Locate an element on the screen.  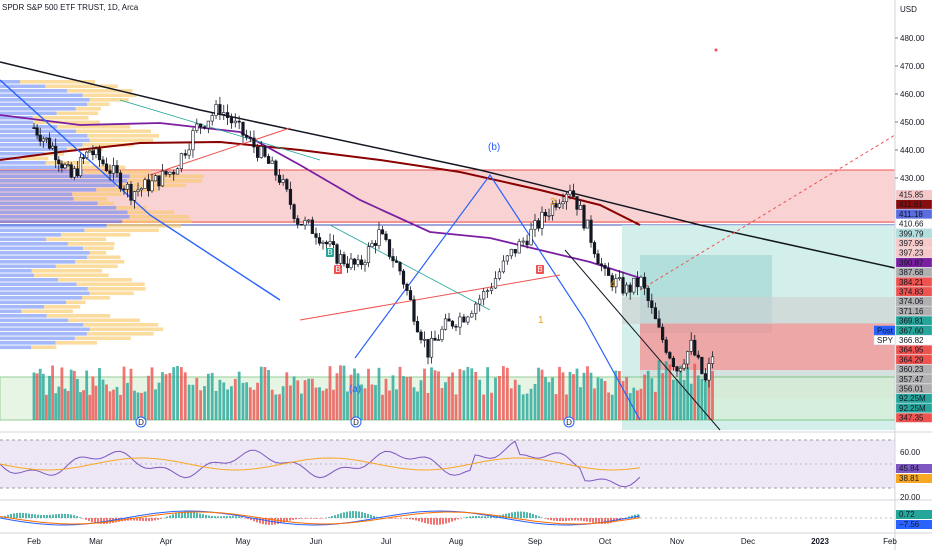
rsi-tick-label: 60.00 is located at coordinates (910, 452).